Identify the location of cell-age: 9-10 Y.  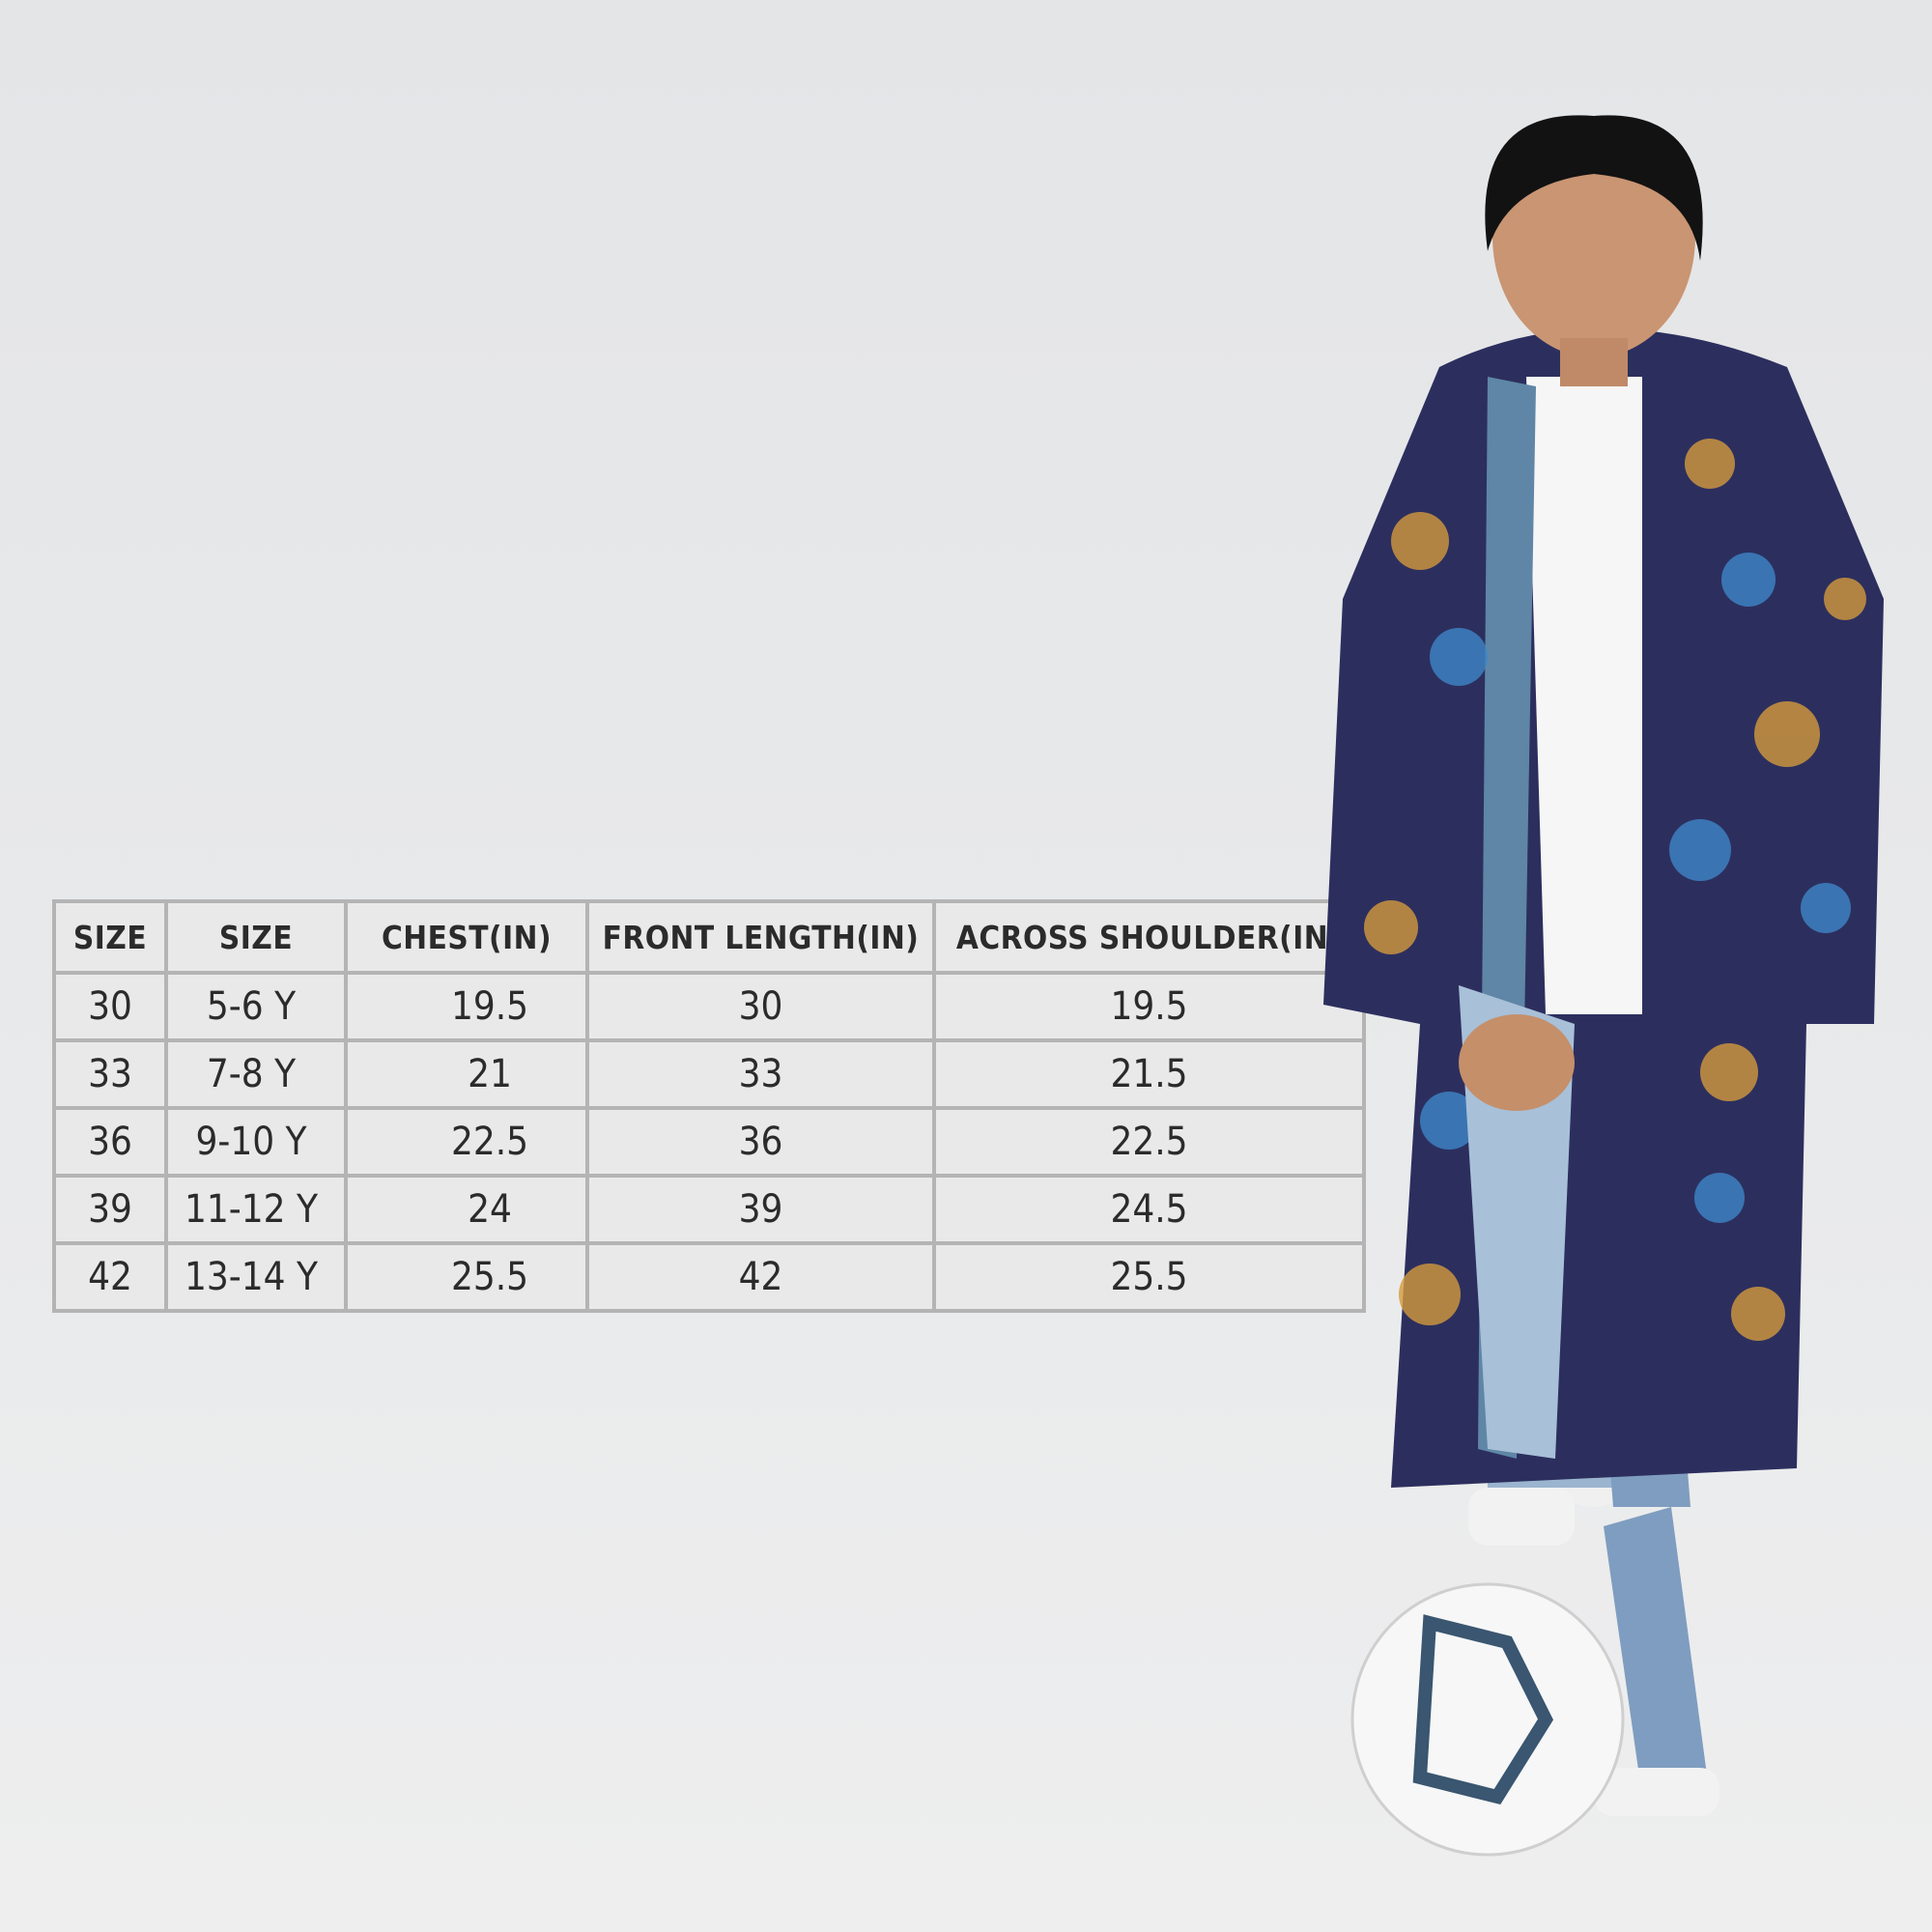
(256, 1142).